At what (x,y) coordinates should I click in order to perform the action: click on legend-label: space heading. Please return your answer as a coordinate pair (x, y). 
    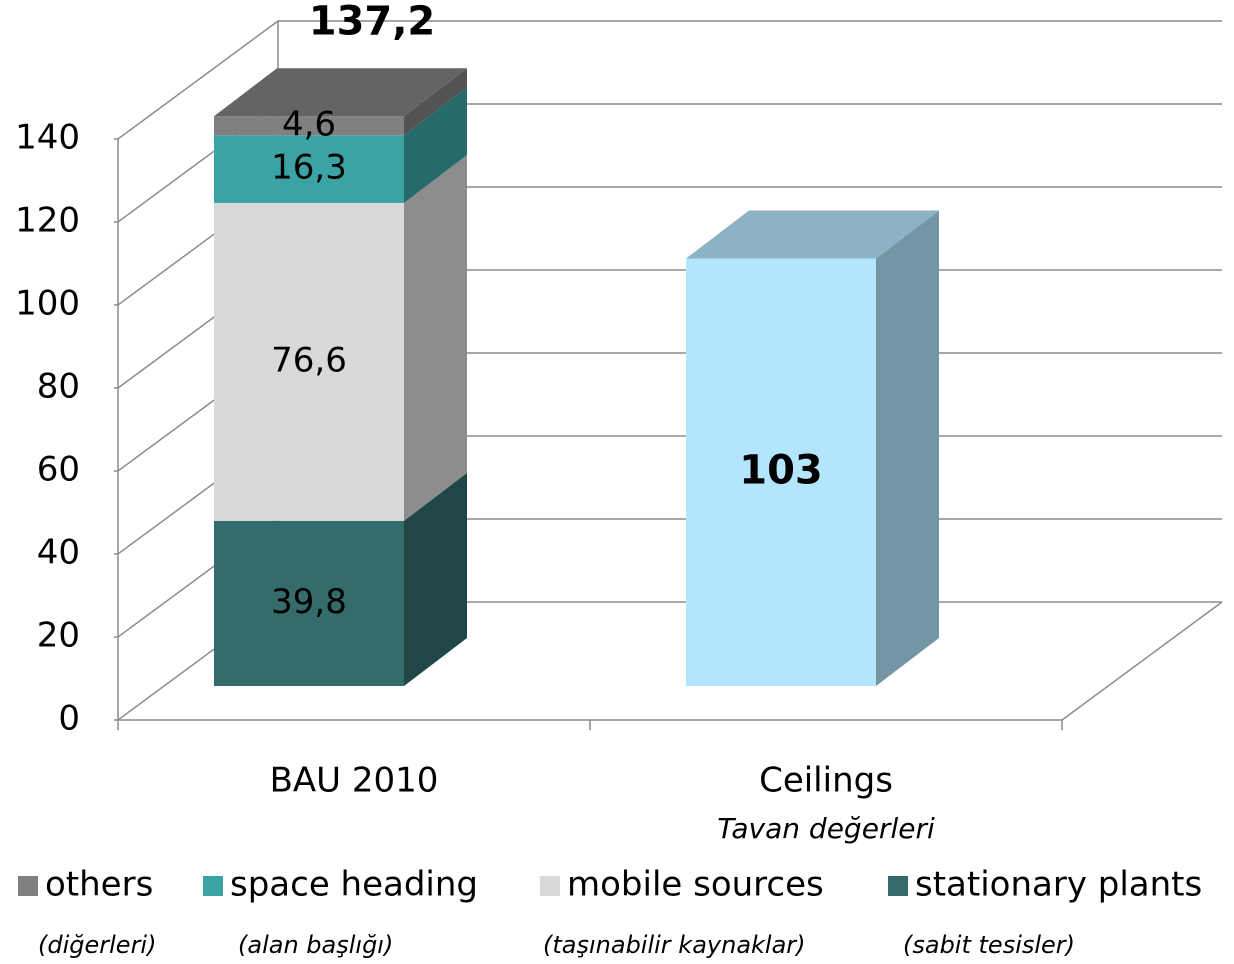
    Looking at the image, I should click on (354, 885).